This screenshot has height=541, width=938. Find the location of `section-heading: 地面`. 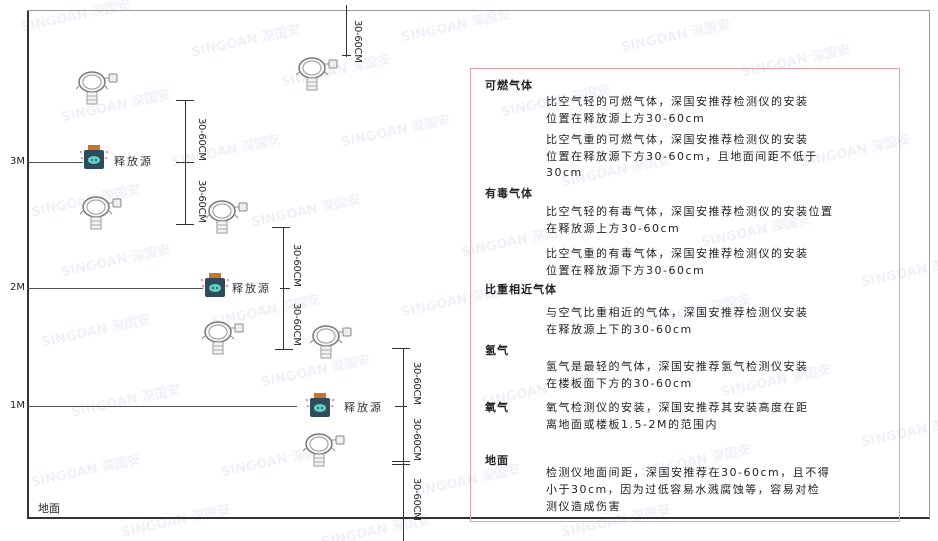

section-heading: 地面 is located at coordinates (497, 460).